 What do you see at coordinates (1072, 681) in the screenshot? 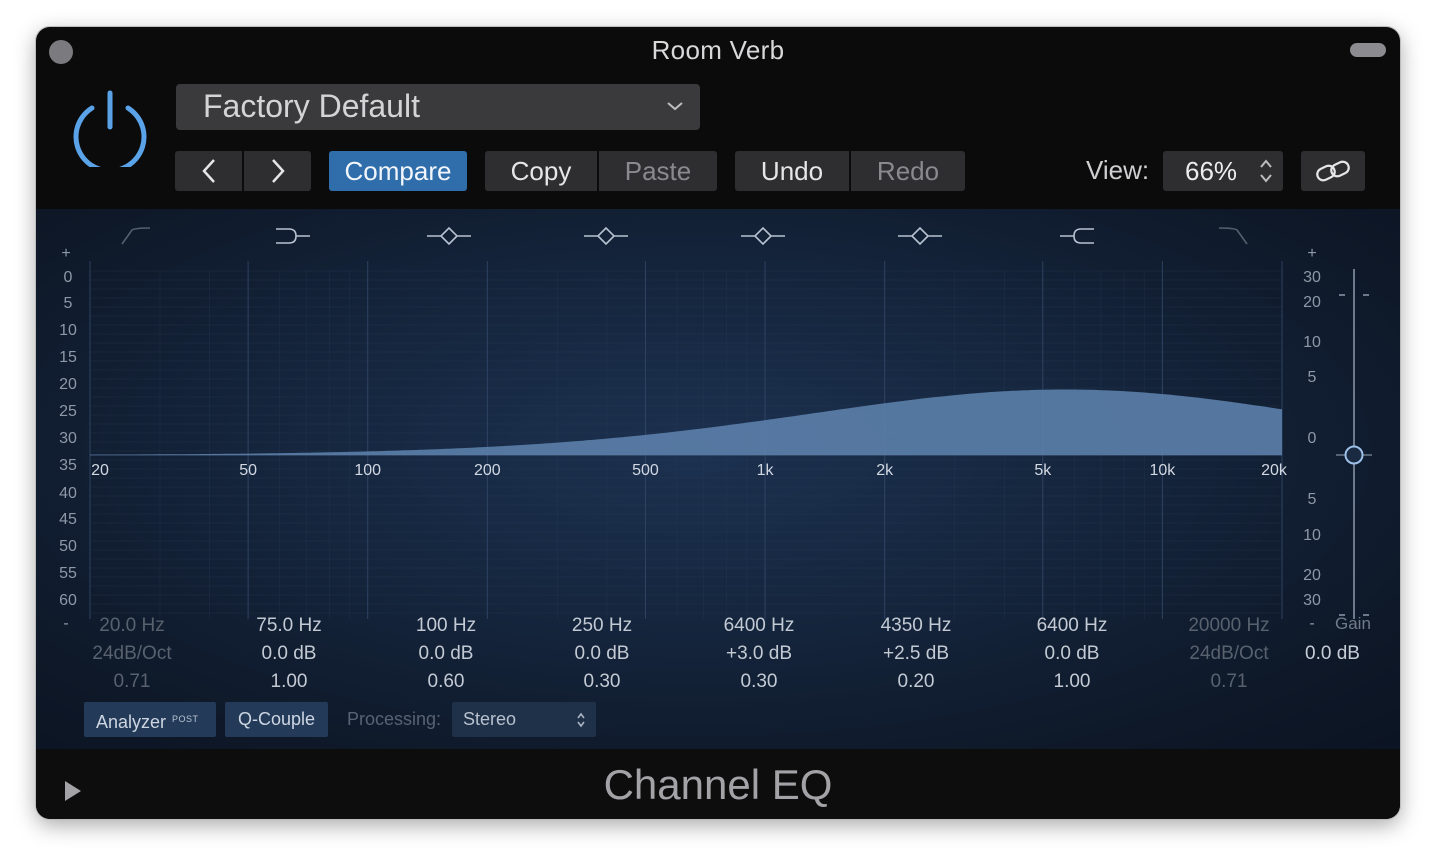
I see `band-7-q: 1.00` at bounding box center [1072, 681].